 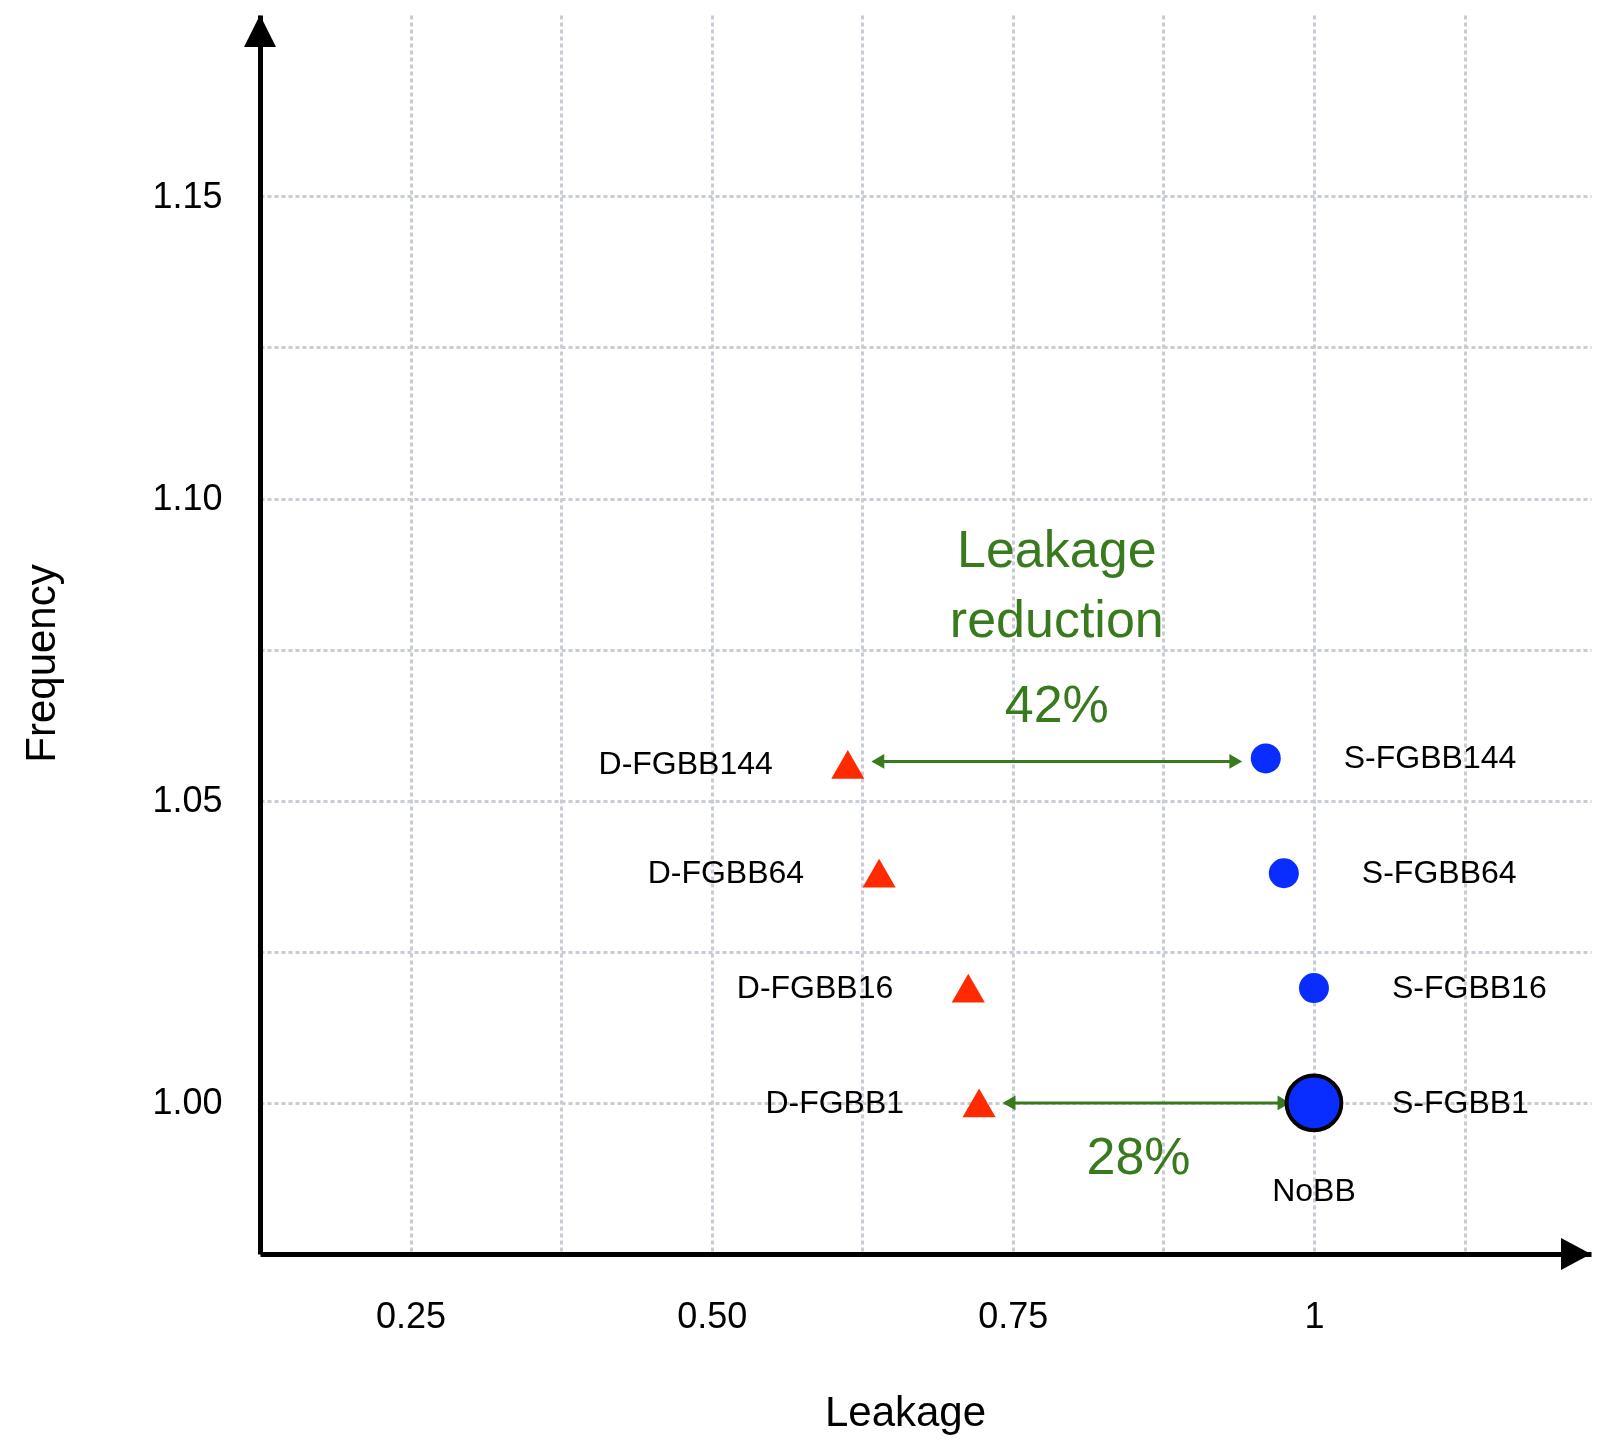 I want to click on annotation: S-FGBB144, so click(x=1430, y=757).